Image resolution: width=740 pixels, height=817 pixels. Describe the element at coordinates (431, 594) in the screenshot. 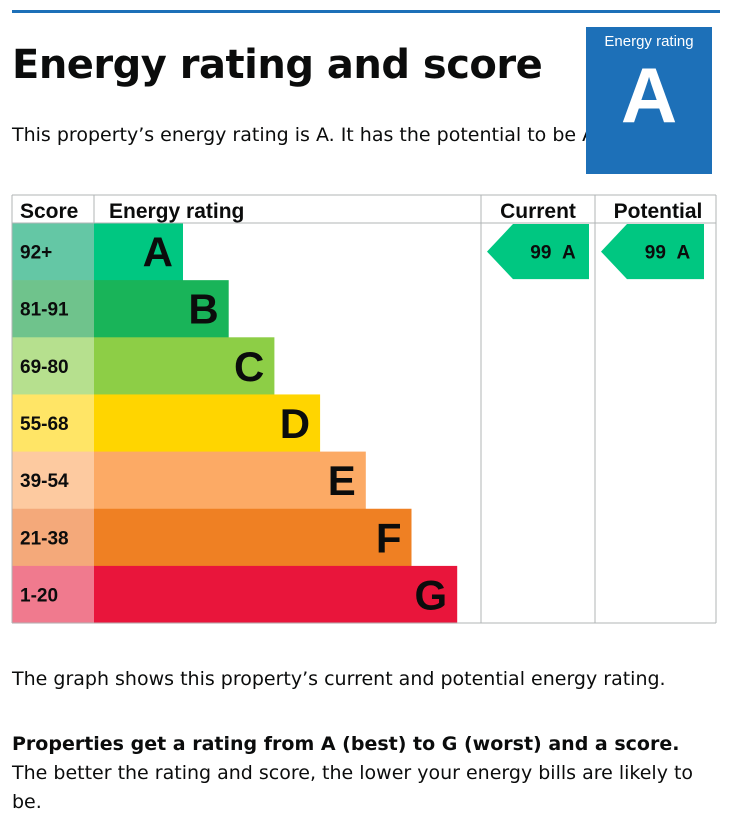

I see `rating-letter: G` at that location.